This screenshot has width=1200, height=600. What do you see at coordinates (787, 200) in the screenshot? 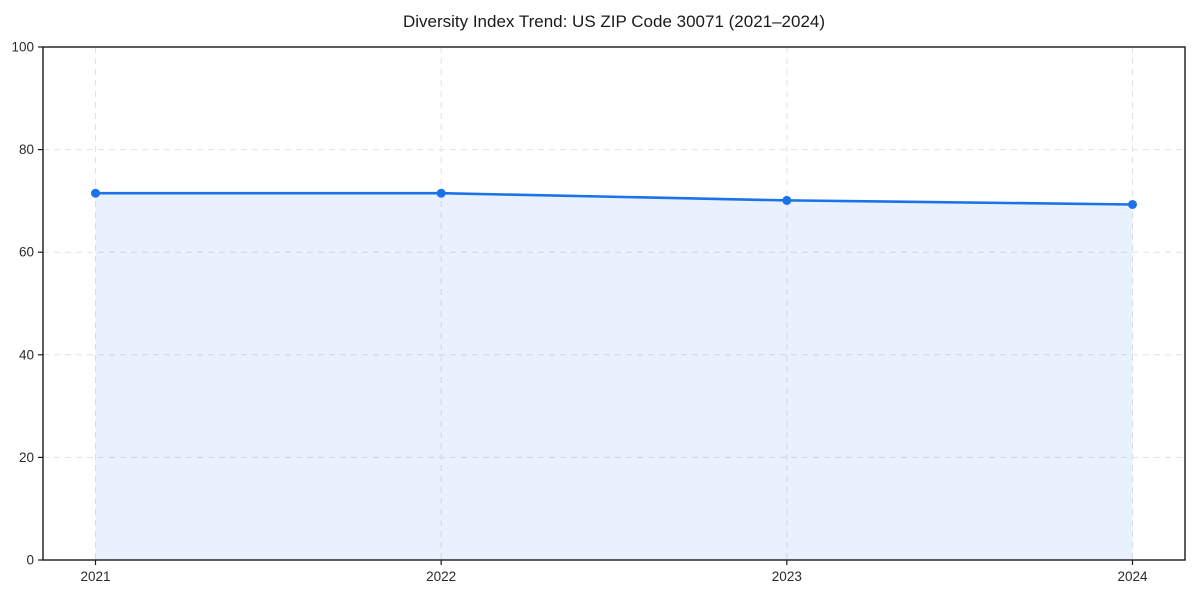
I see `data-point-2023` at bounding box center [787, 200].